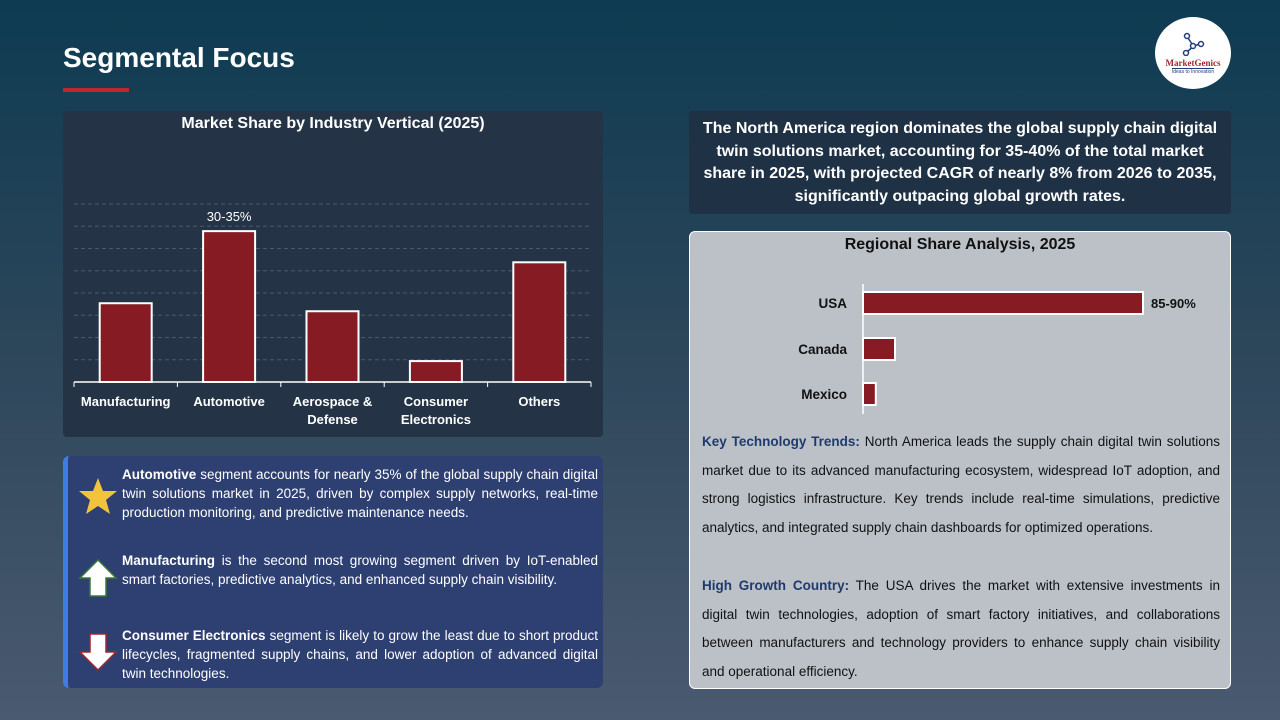  Describe the element at coordinates (822, 349) in the screenshot. I see `category-label: Canada` at that location.